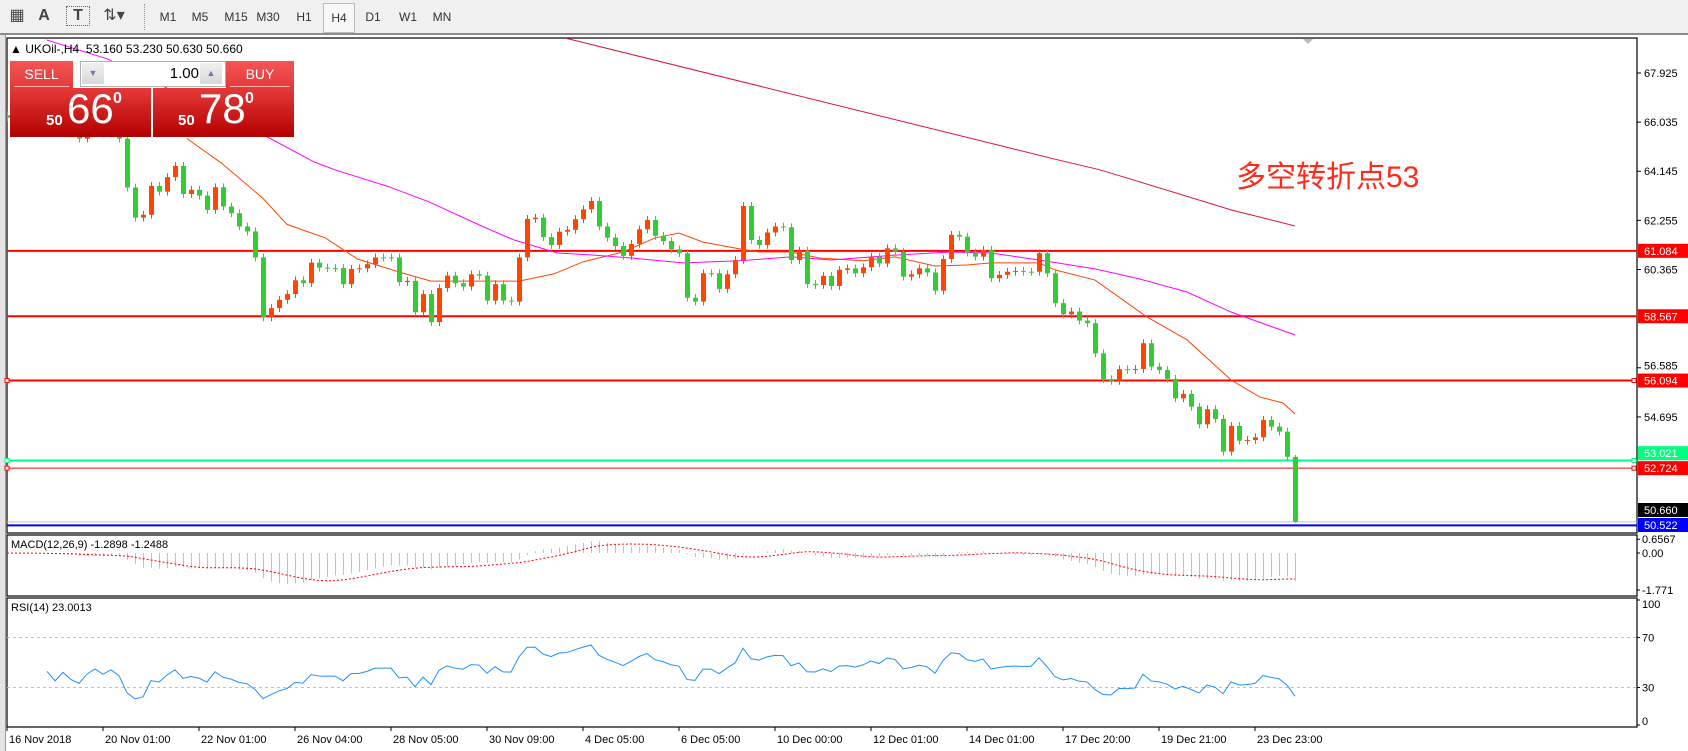 This screenshot has width=1688, height=751. I want to click on timeframe-m1: M1, so click(168, 17).